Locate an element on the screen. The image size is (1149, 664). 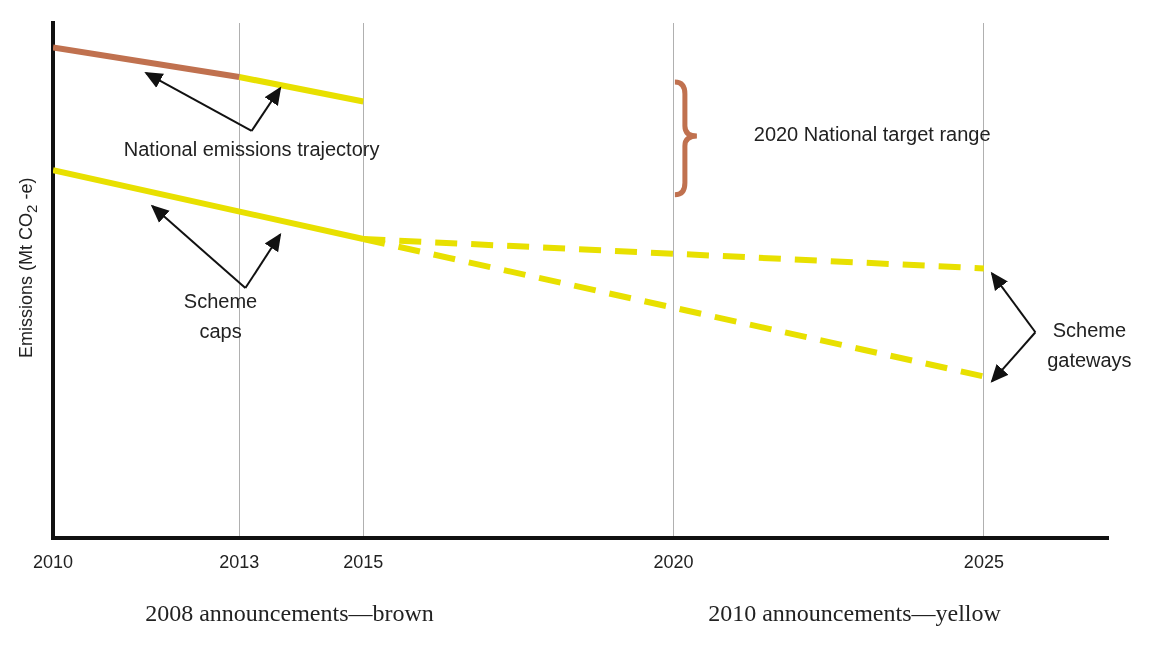
x-tick-label: 2015 is located at coordinates (363, 562).